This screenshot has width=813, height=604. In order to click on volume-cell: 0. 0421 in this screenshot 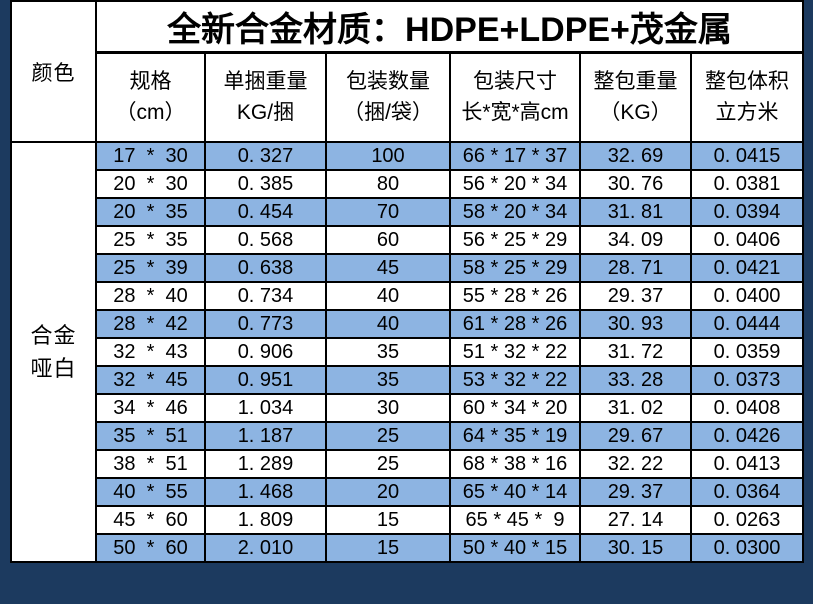, I will do `click(747, 268)`.